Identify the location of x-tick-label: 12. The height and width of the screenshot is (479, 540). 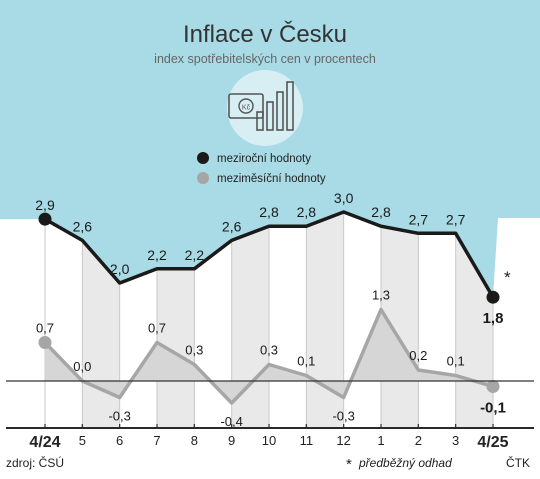
(343, 440).